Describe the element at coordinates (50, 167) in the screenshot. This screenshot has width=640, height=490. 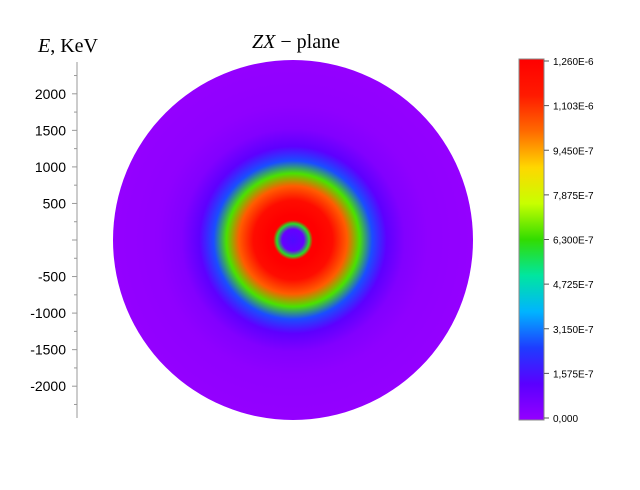
I see `y-tick-label: 1000` at that location.